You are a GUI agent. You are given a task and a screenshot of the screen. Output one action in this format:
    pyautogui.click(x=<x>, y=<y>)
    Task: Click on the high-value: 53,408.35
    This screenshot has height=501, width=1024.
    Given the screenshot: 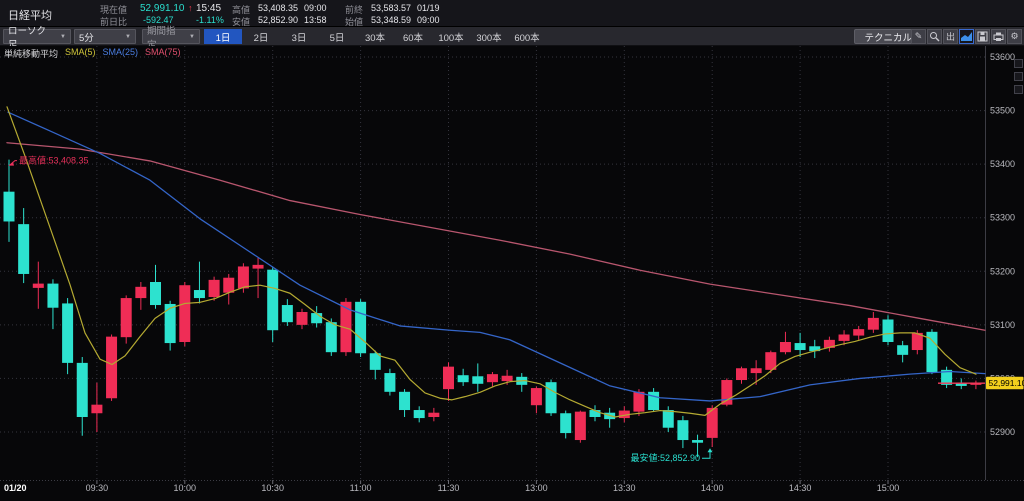 What is the action you would take?
    pyautogui.click(x=278, y=8)
    